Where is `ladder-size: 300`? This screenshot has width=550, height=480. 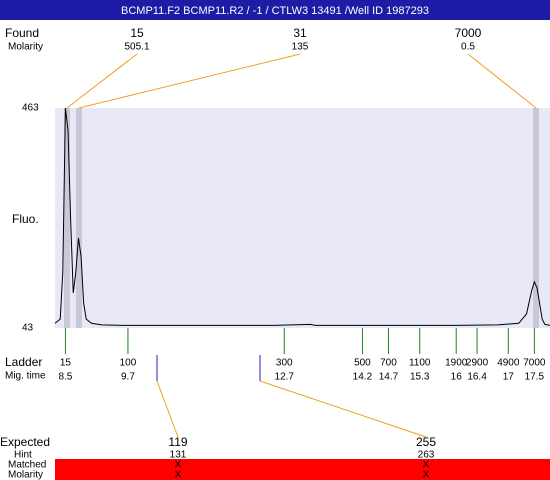
ladder-size: 300 is located at coordinates (284, 363).